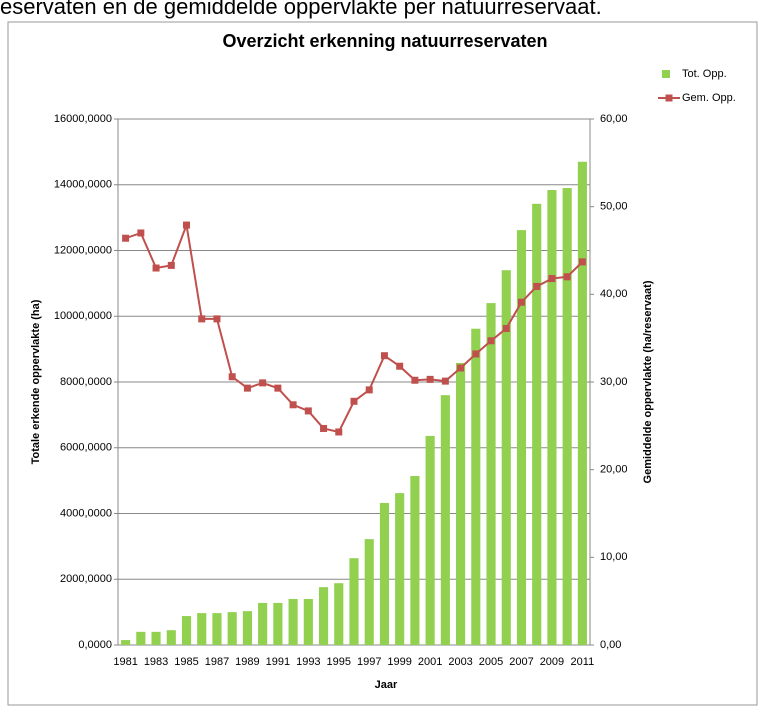 This screenshot has width=769, height=706. What do you see at coordinates (186, 662) in the screenshot?
I see `x-tick-label: 1985` at bounding box center [186, 662].